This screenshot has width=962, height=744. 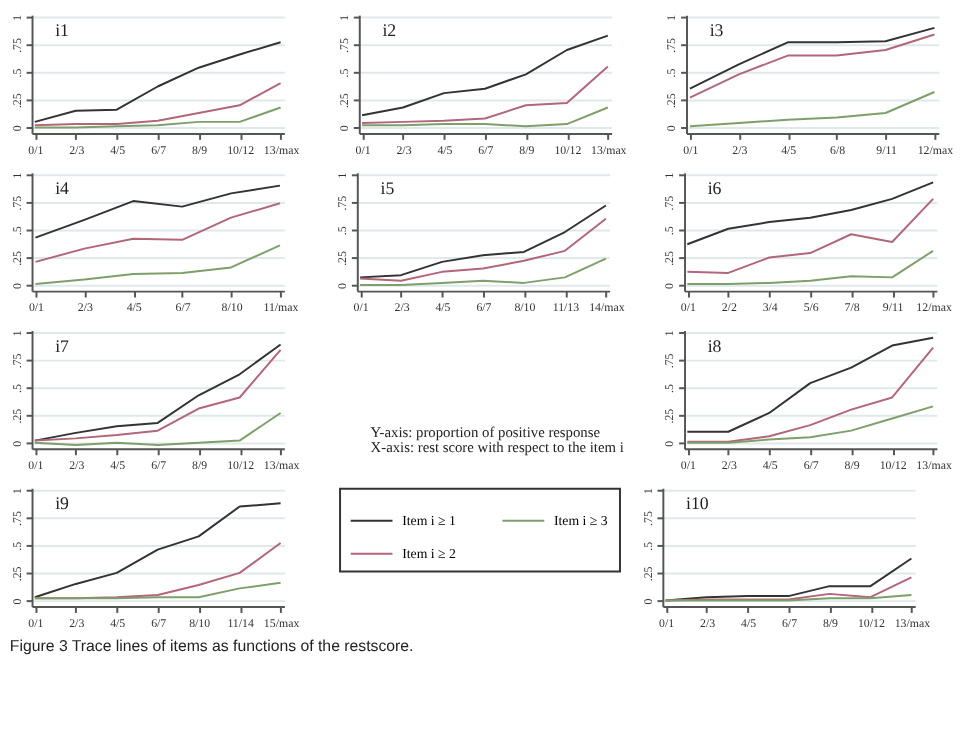 I want to click on chart-title: i6, so click(x=715, y=188).